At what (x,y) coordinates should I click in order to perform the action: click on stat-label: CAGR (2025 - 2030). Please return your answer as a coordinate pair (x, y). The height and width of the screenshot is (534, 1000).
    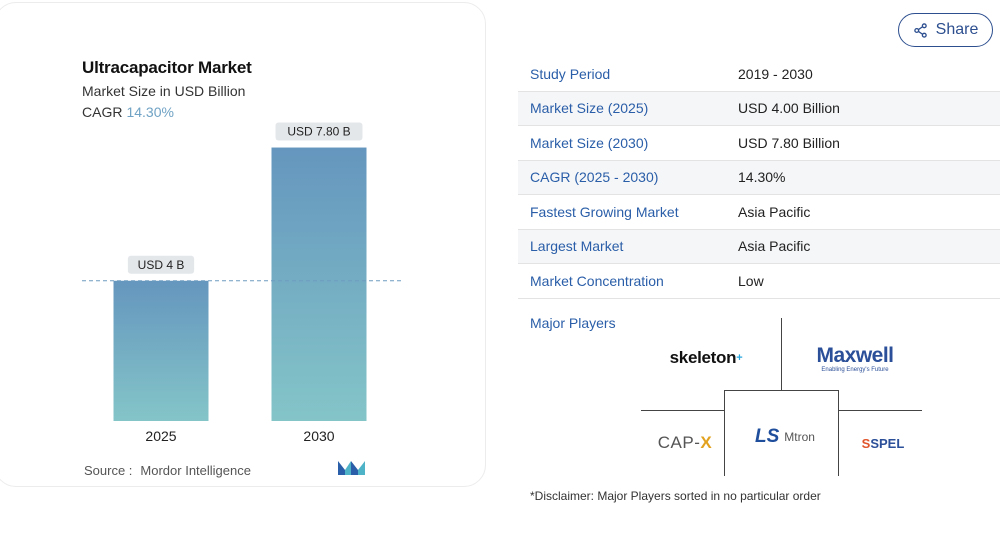
    Looking at the image, I should click on (594, 177).